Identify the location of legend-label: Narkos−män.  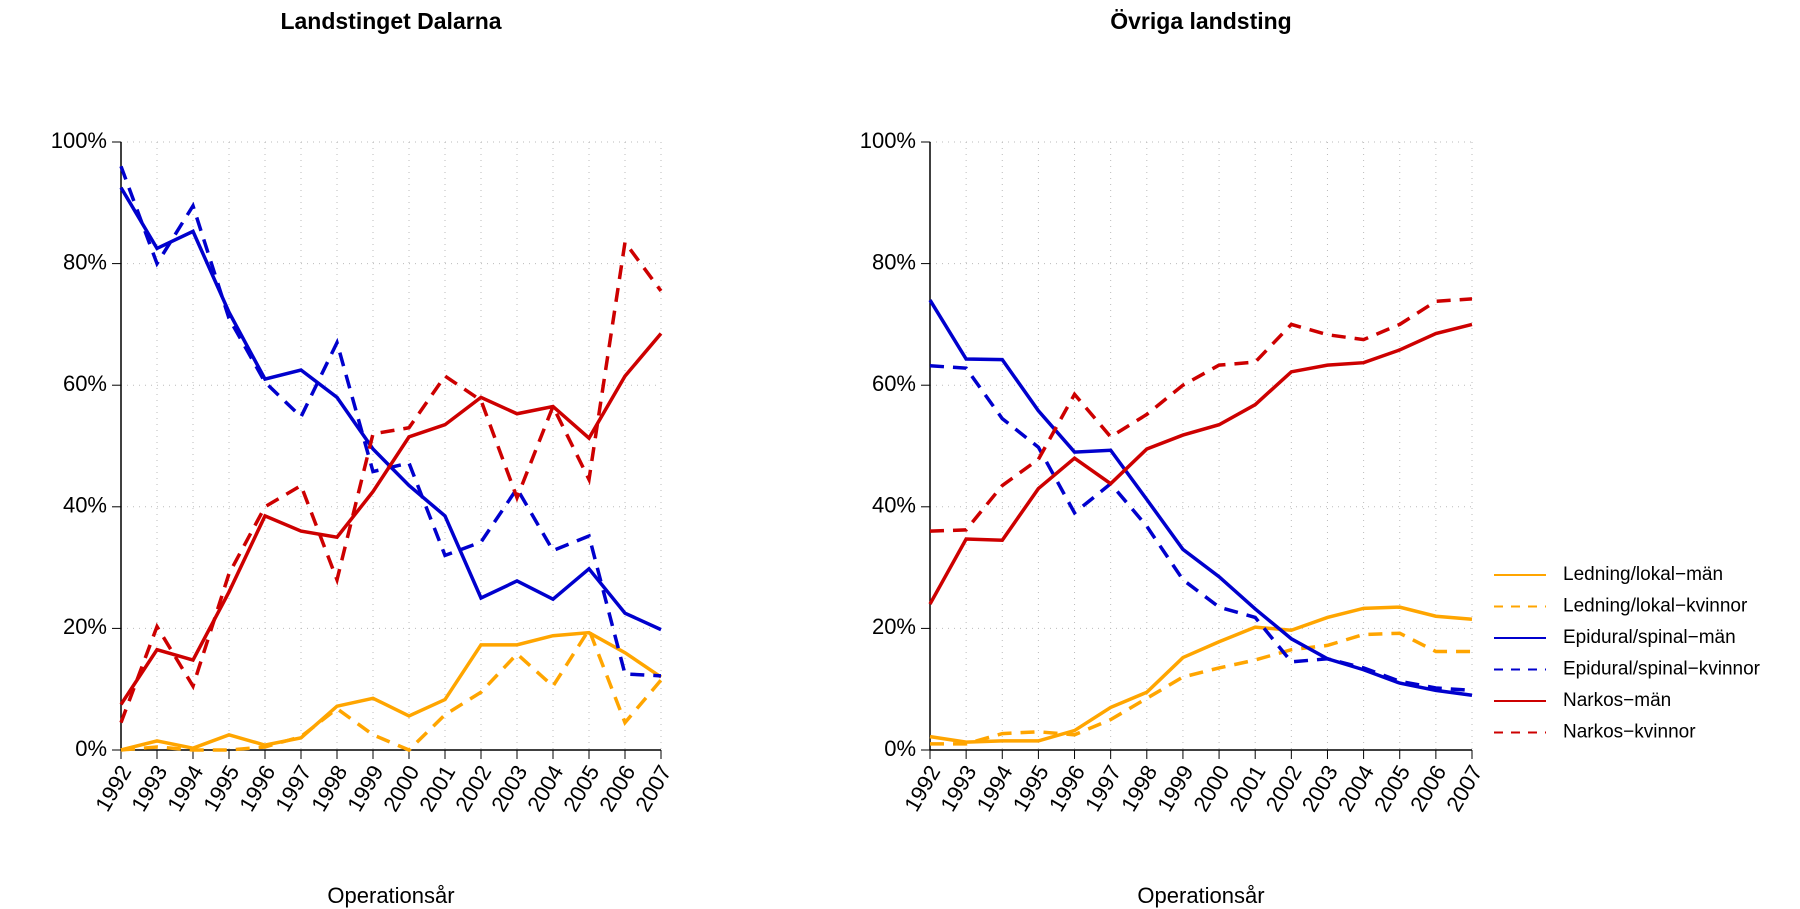
(1617, 700).